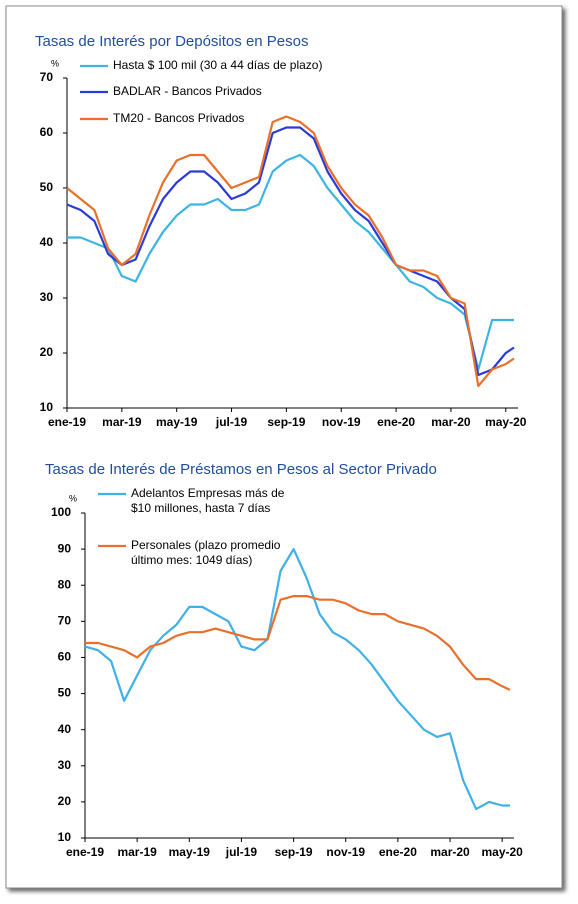 The height and width of the screenshot is (904, 578). I want to click on legend-label: TM20 - Bancos Privados, so click(179, 118).